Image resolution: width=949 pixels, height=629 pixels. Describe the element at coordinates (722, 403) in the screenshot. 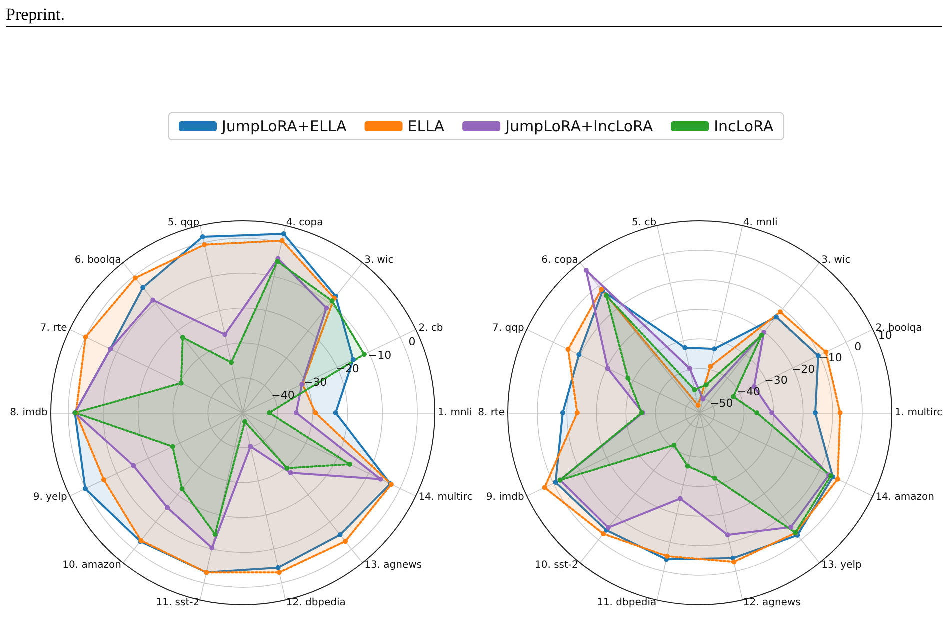

I see `y-tick-label: −50` at that location.